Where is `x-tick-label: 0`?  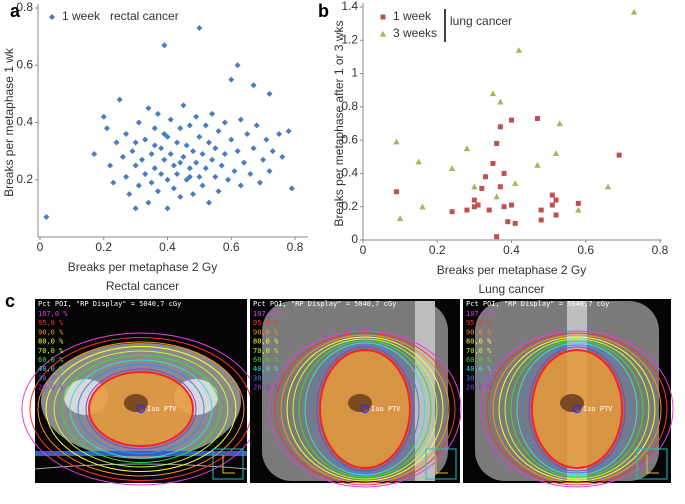
x-tick-label: 0 is located at coordinates (363, 250).